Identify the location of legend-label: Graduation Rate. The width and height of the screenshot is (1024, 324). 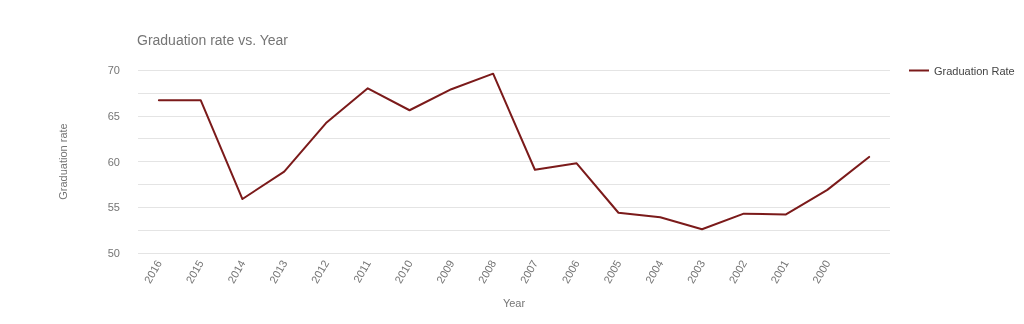
(974, 70).